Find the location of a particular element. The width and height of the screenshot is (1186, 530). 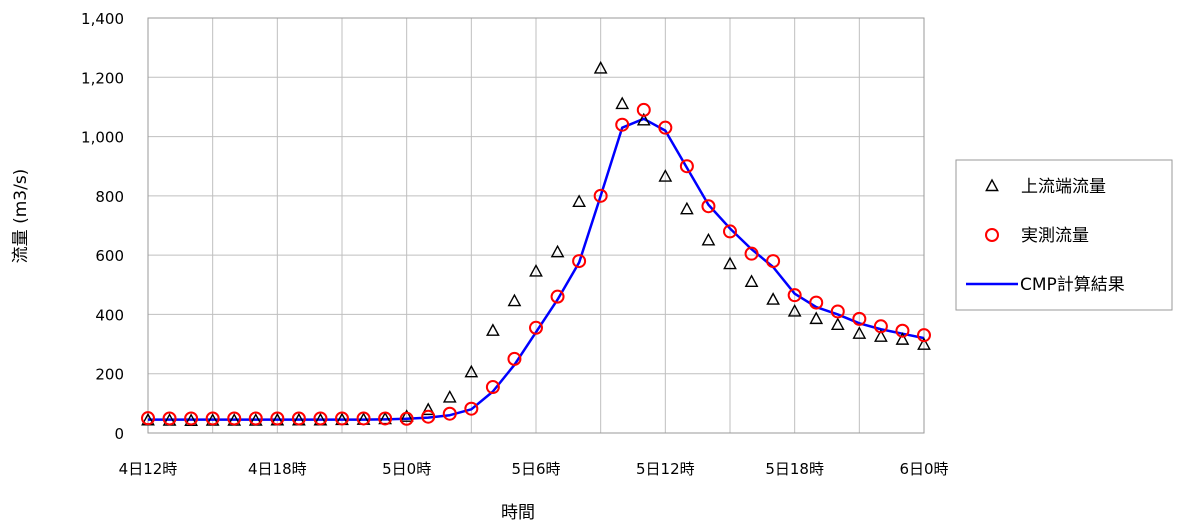

x-axis-title: 時間 is located at coordinates (518, 513).